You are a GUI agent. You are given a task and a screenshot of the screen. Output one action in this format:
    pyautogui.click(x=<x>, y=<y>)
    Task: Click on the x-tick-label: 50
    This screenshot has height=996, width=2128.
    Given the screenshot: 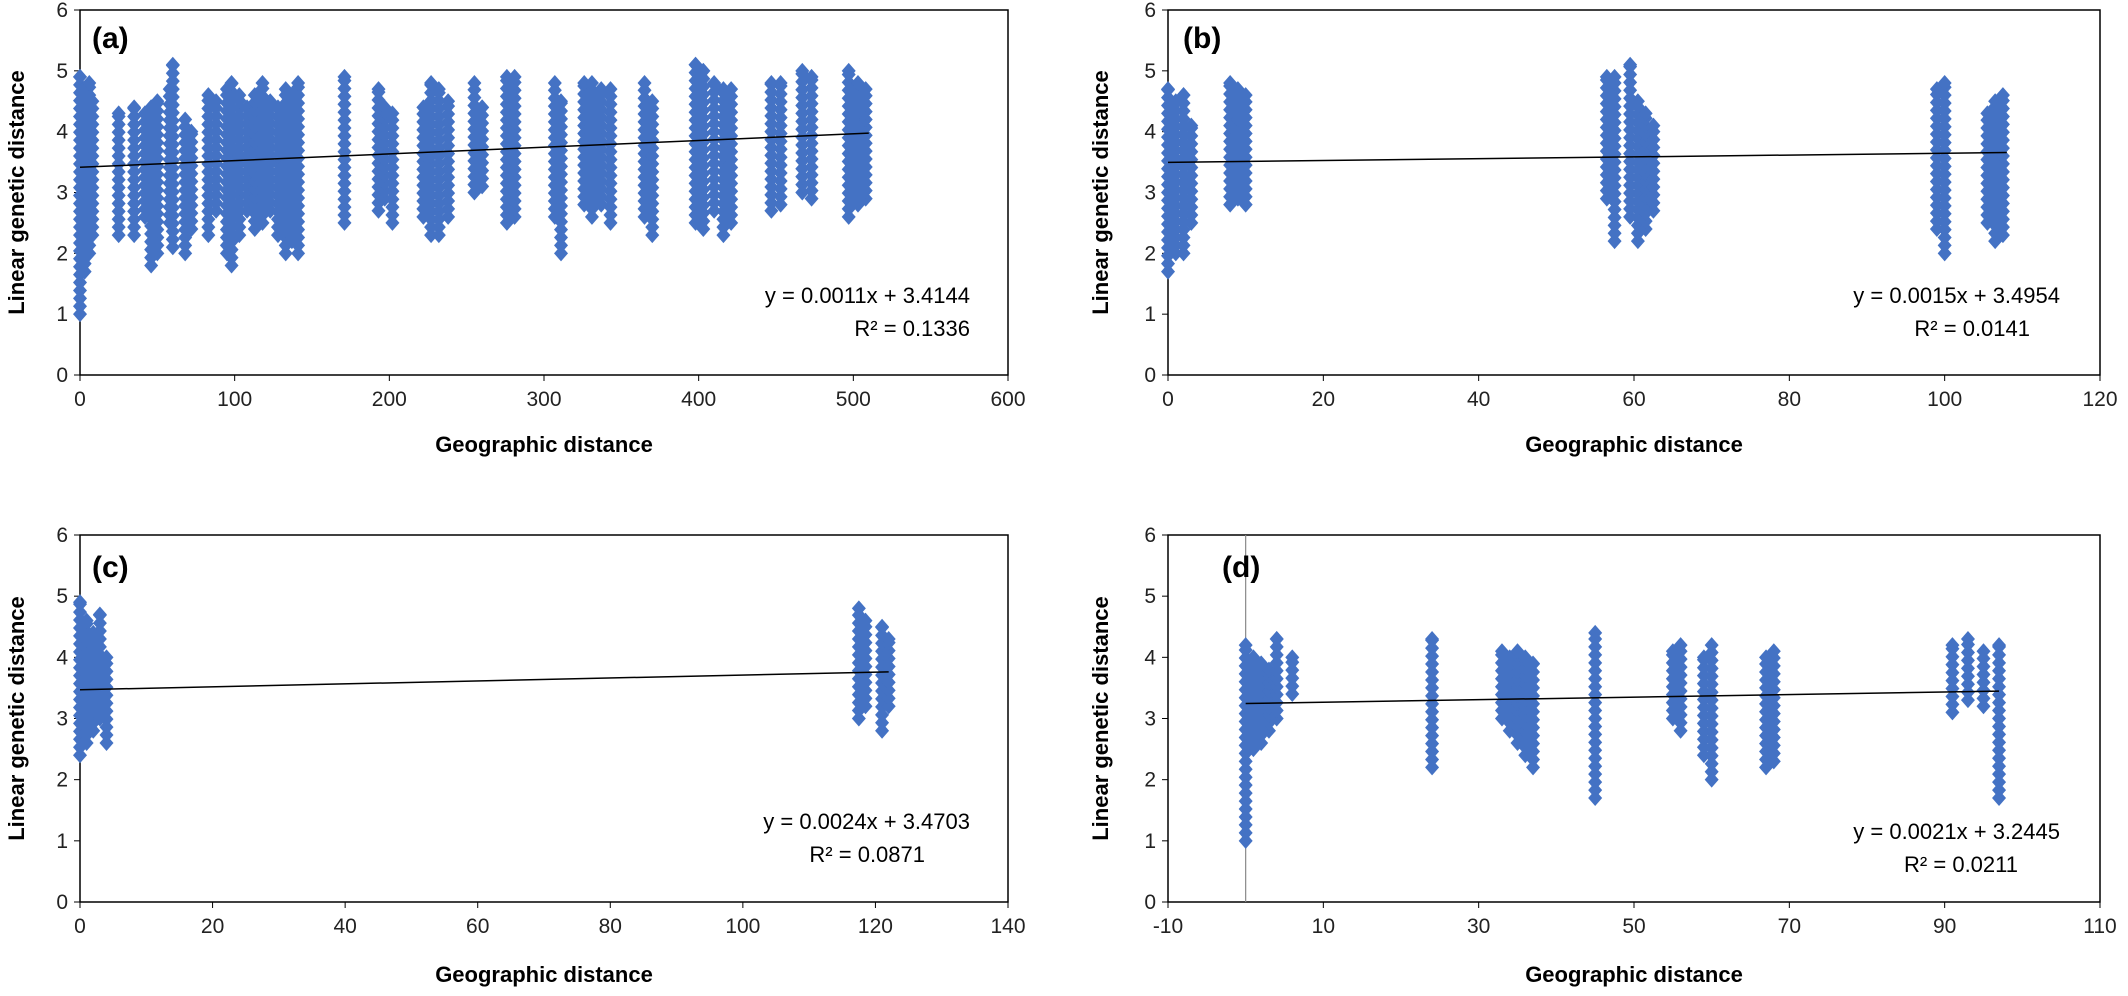 What is the action you would take?
    pyautogui.click(x=1633, y=926)
    